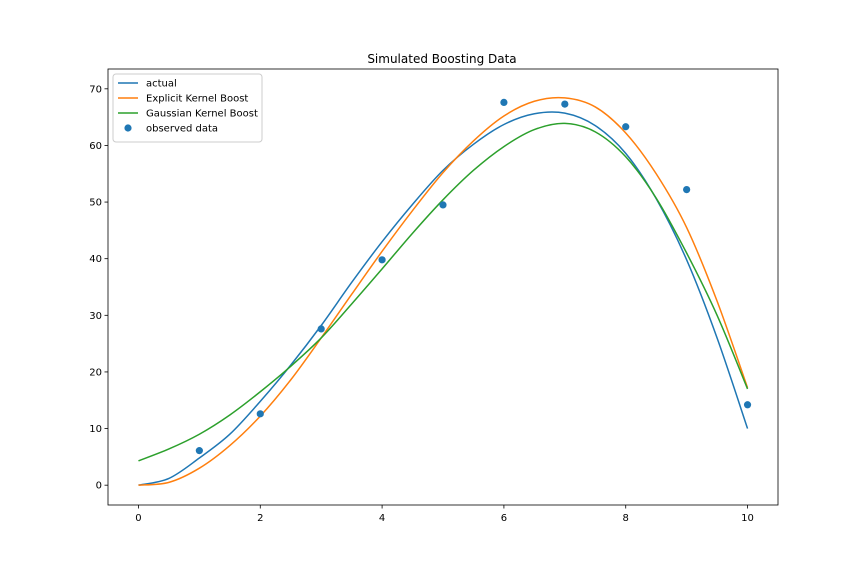  Describe the element at coordinates (95, 372) in the screenshot. I see `y-tick-label: 20` at that location.